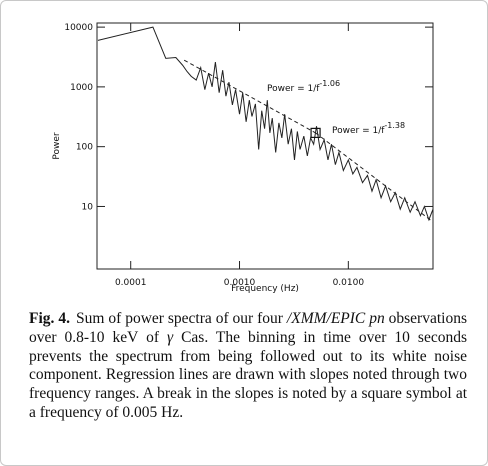 The height and width of the screenshot is (466, 488). What do you see at coordinates (57, 146) in the screenshot?
I see `y-axis-label: Power` at bounding box center [57, 146].